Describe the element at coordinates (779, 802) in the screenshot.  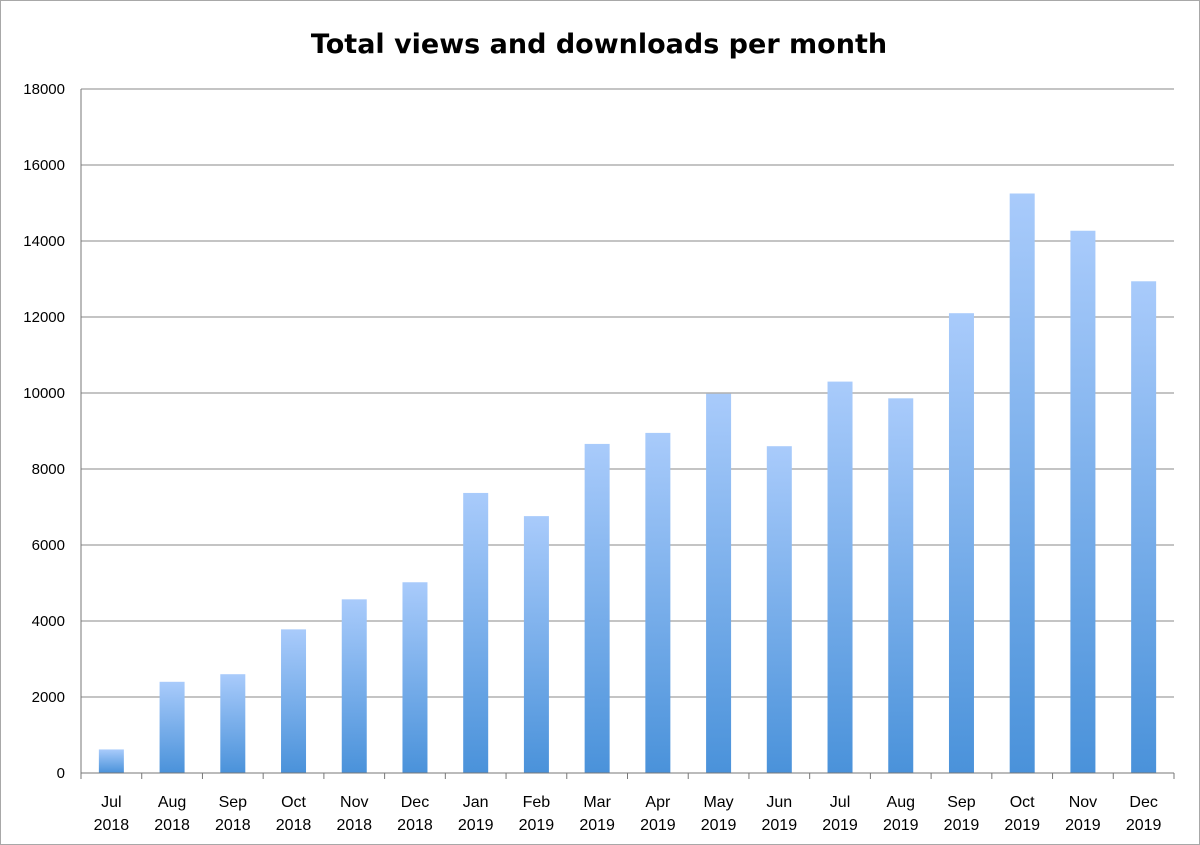
I see `x-tick-label-month: Jun` at that location.